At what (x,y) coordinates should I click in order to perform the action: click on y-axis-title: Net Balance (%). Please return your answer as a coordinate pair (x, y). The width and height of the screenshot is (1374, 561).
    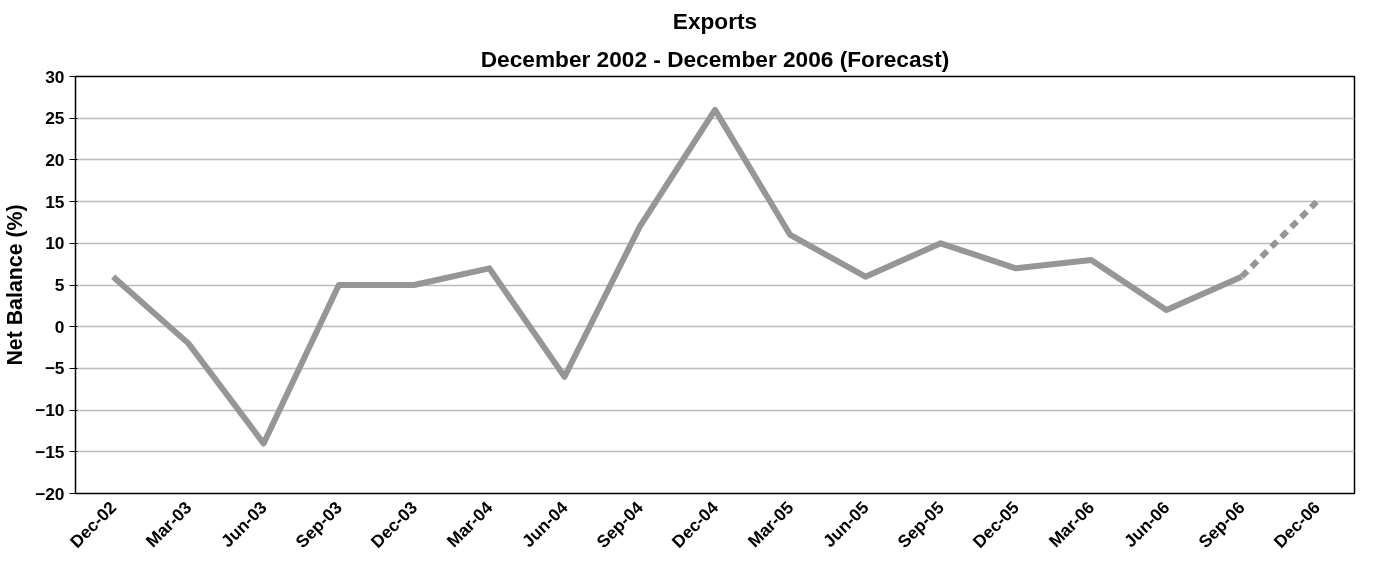
    Looking at the image, I should click on (15, 285).